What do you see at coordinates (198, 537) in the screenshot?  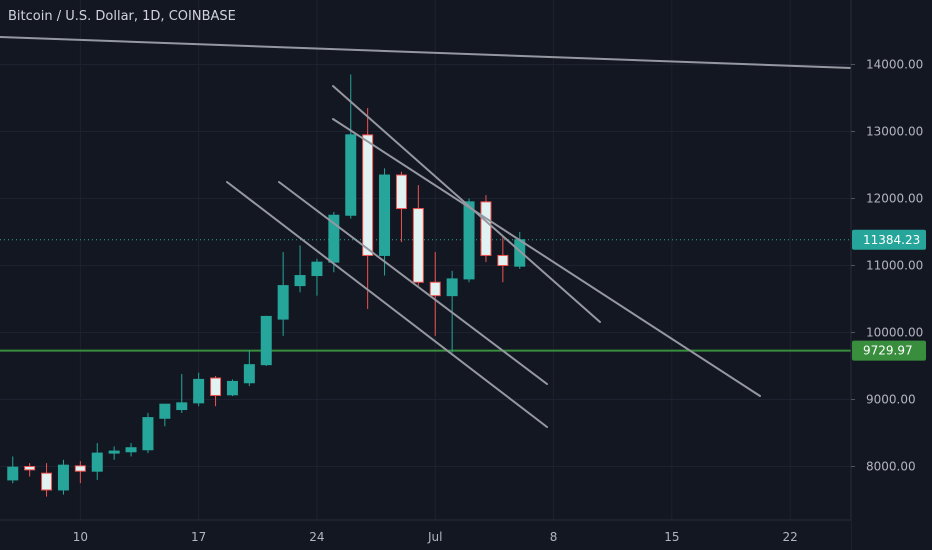 I see `time-tick-label: 17` at bounding box center [198, 537].